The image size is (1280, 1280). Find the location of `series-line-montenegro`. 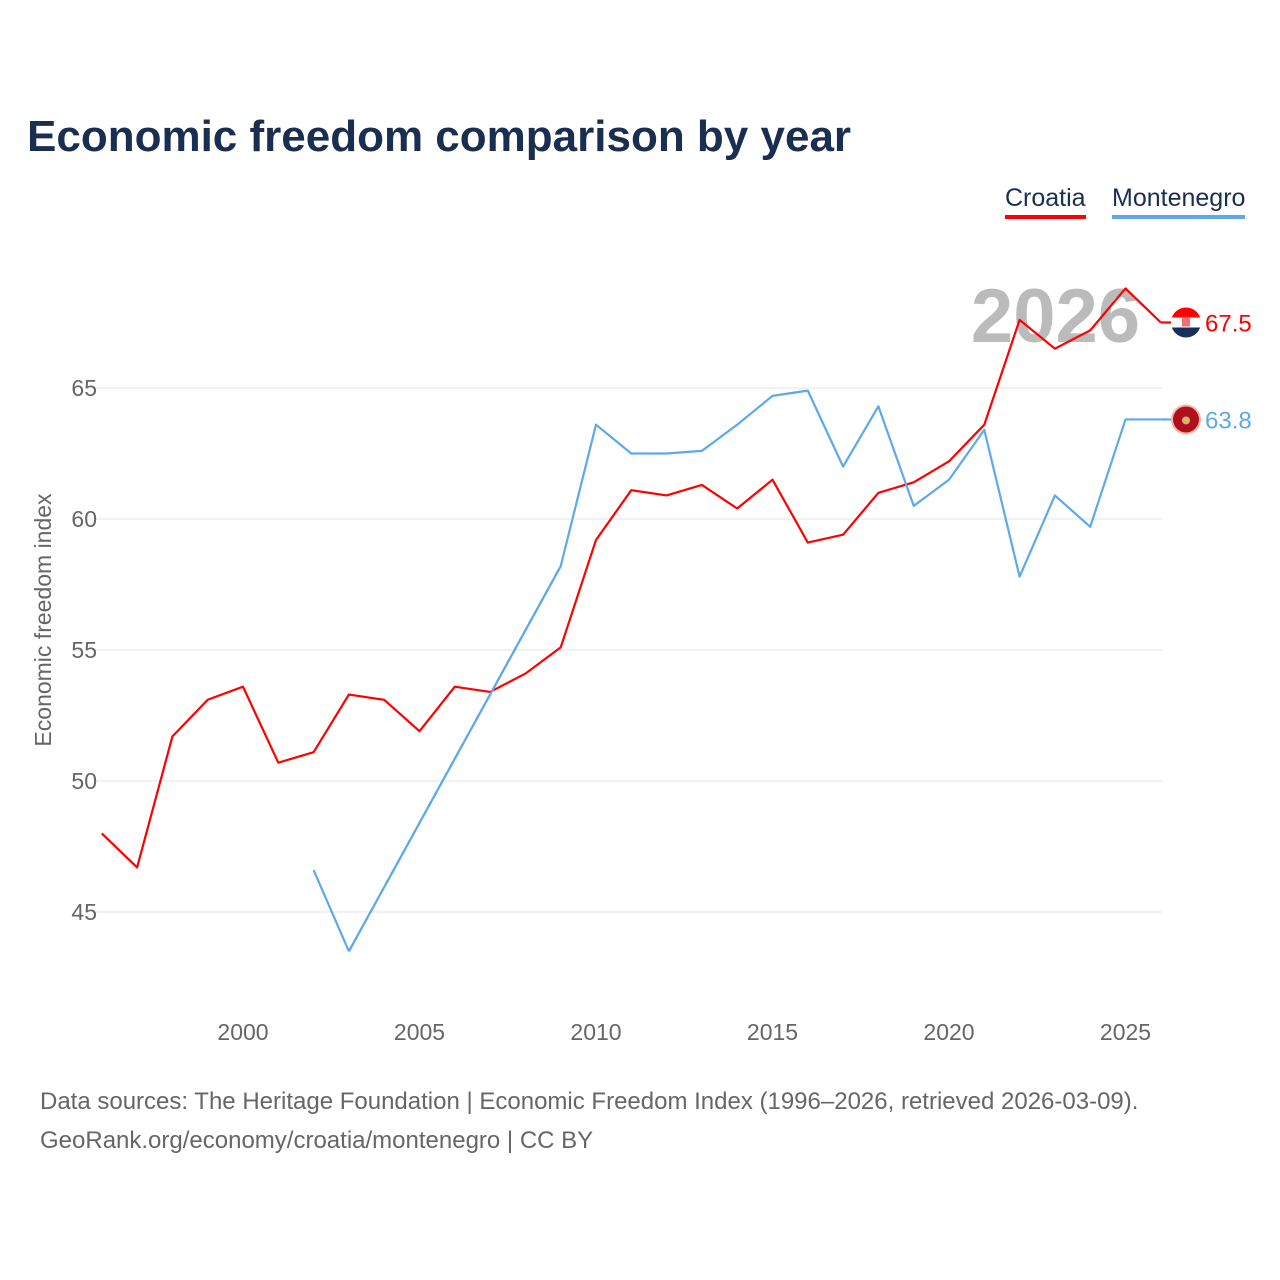

series-line-montenegro is located at coordinates (331, 910).